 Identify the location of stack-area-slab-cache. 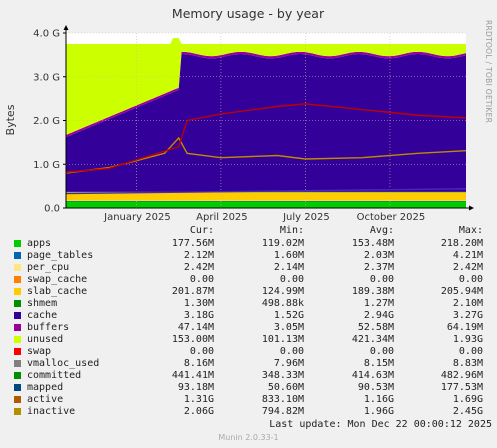
(266, 196).